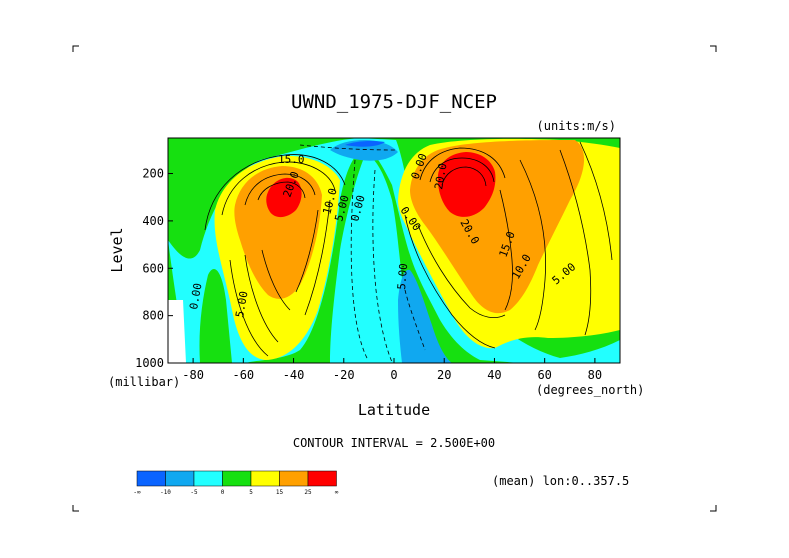 The height and width of the screenshot is (558, 789). Describe the element at coordinates (595, 375) in the screenshot. I see `x-tick-label: 80` at that location.